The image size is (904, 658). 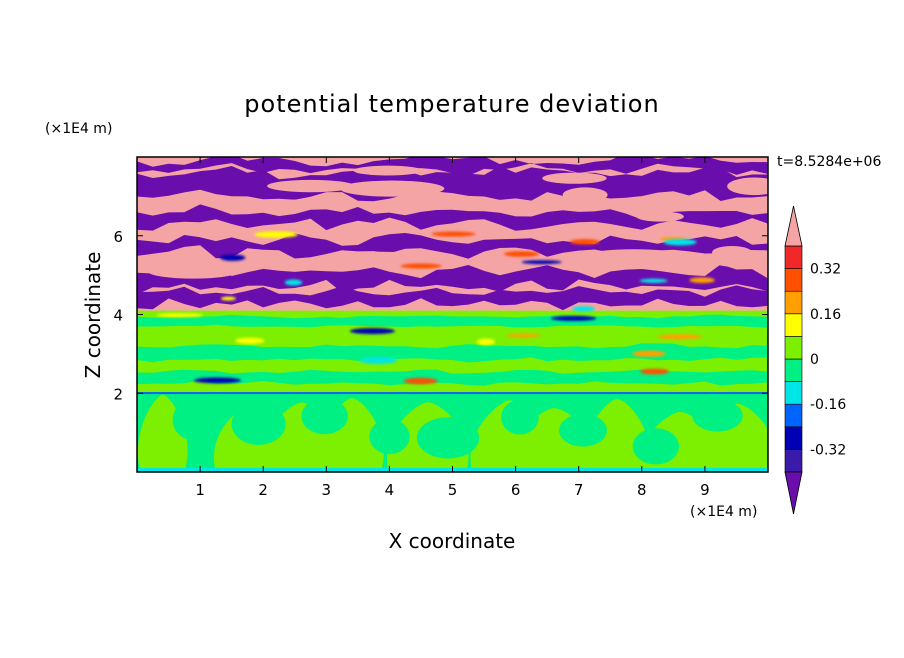 What do you see at coordinates (828, 450) in the screenshot?
I see `colorbar-label: -0.32` at bounding box center [828, 450].